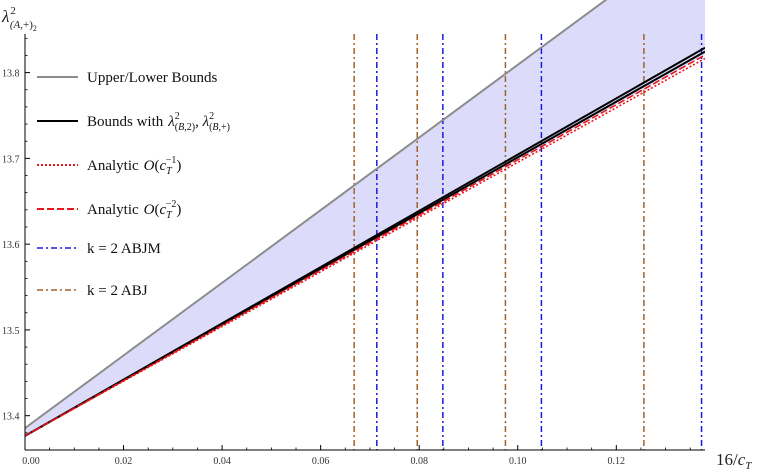  Describe the element at coordinates (419, 461) in the screenshot. I see `x-tick-label-4: 0.08` at that location.